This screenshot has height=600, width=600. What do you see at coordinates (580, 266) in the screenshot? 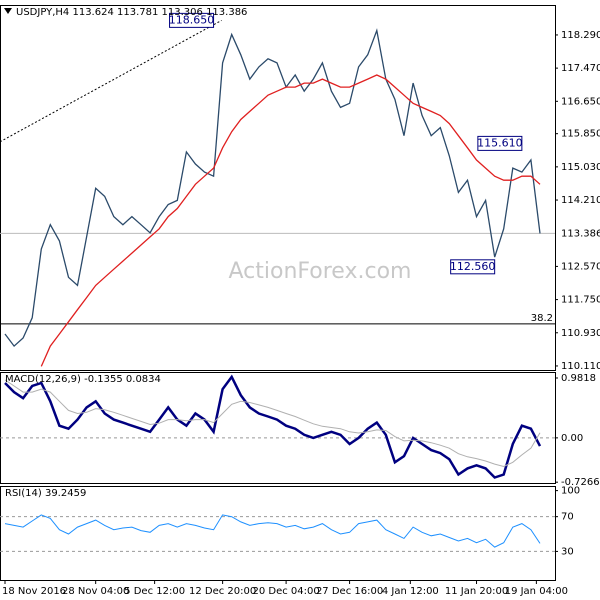
I see `y-tick-label: 112.570` at bounding box center [580, 266].